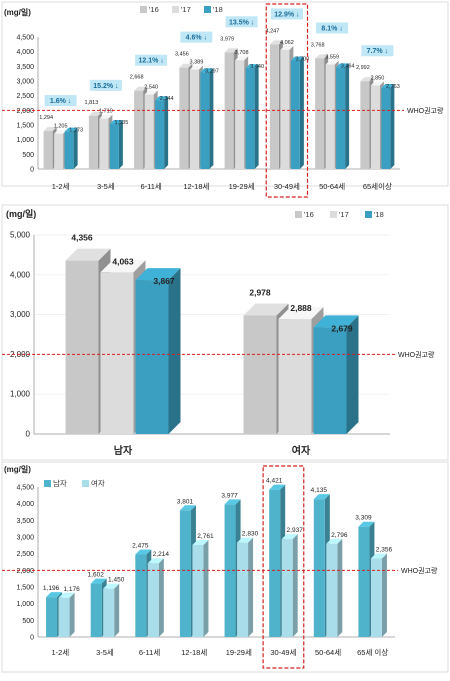  What do you see at coordinates (287, 43) in the screenshot?
I see `chart-0-data-label: 4,062` at bounding box center [287, 43].